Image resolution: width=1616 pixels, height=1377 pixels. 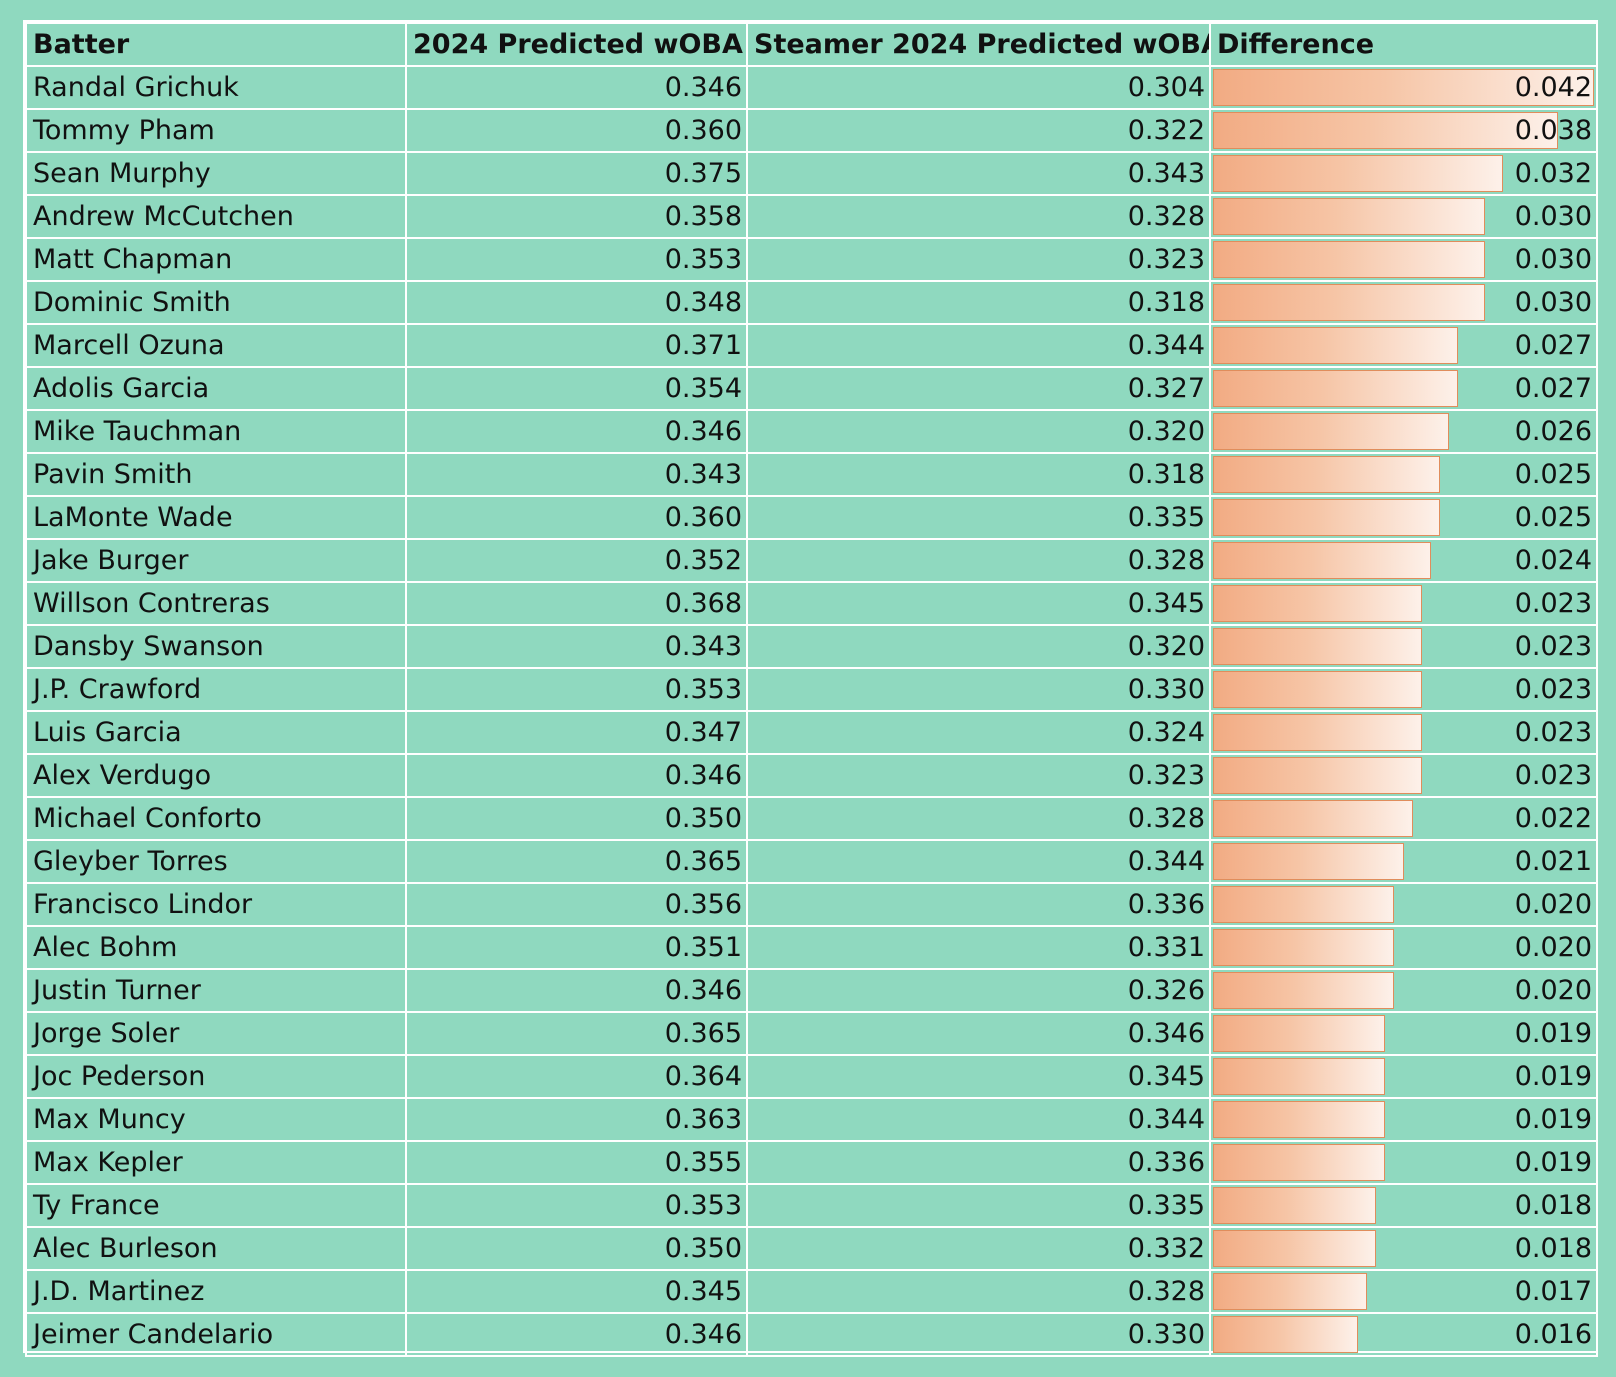 What do you see at coordinates (978, 732) in the screenshot?
I see `cell-steamer-woba: 0.324` at bounding box center [978, 732].